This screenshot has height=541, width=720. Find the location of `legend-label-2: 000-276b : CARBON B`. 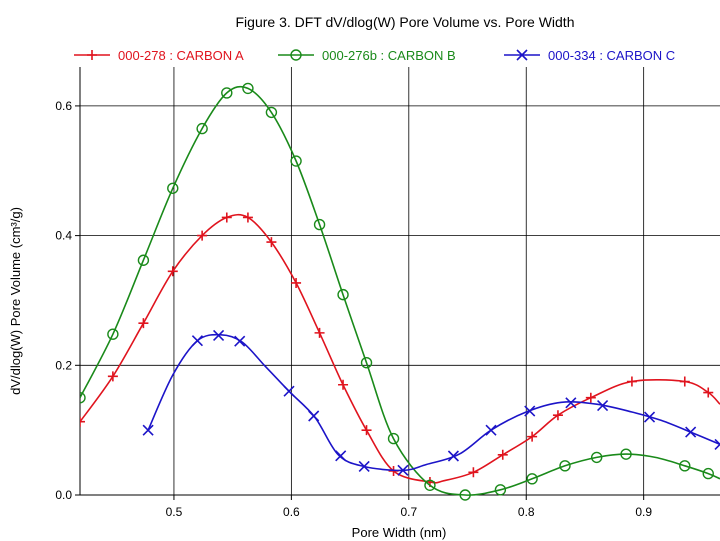

legend-label-2: 000-276b : CARBON B is located at coordinates (389, 55).